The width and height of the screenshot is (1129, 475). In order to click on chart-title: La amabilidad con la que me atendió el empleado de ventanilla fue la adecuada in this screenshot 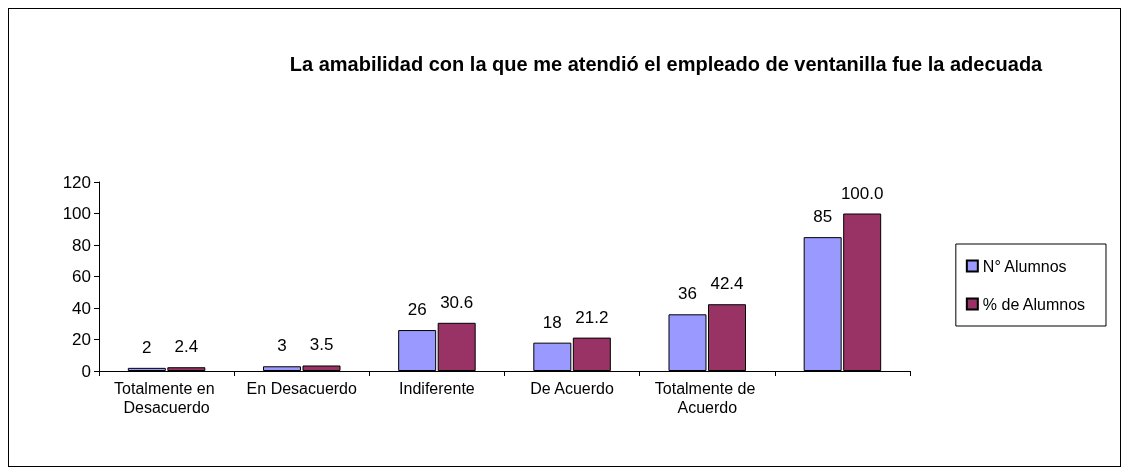, I will do `click(666, 64)`.